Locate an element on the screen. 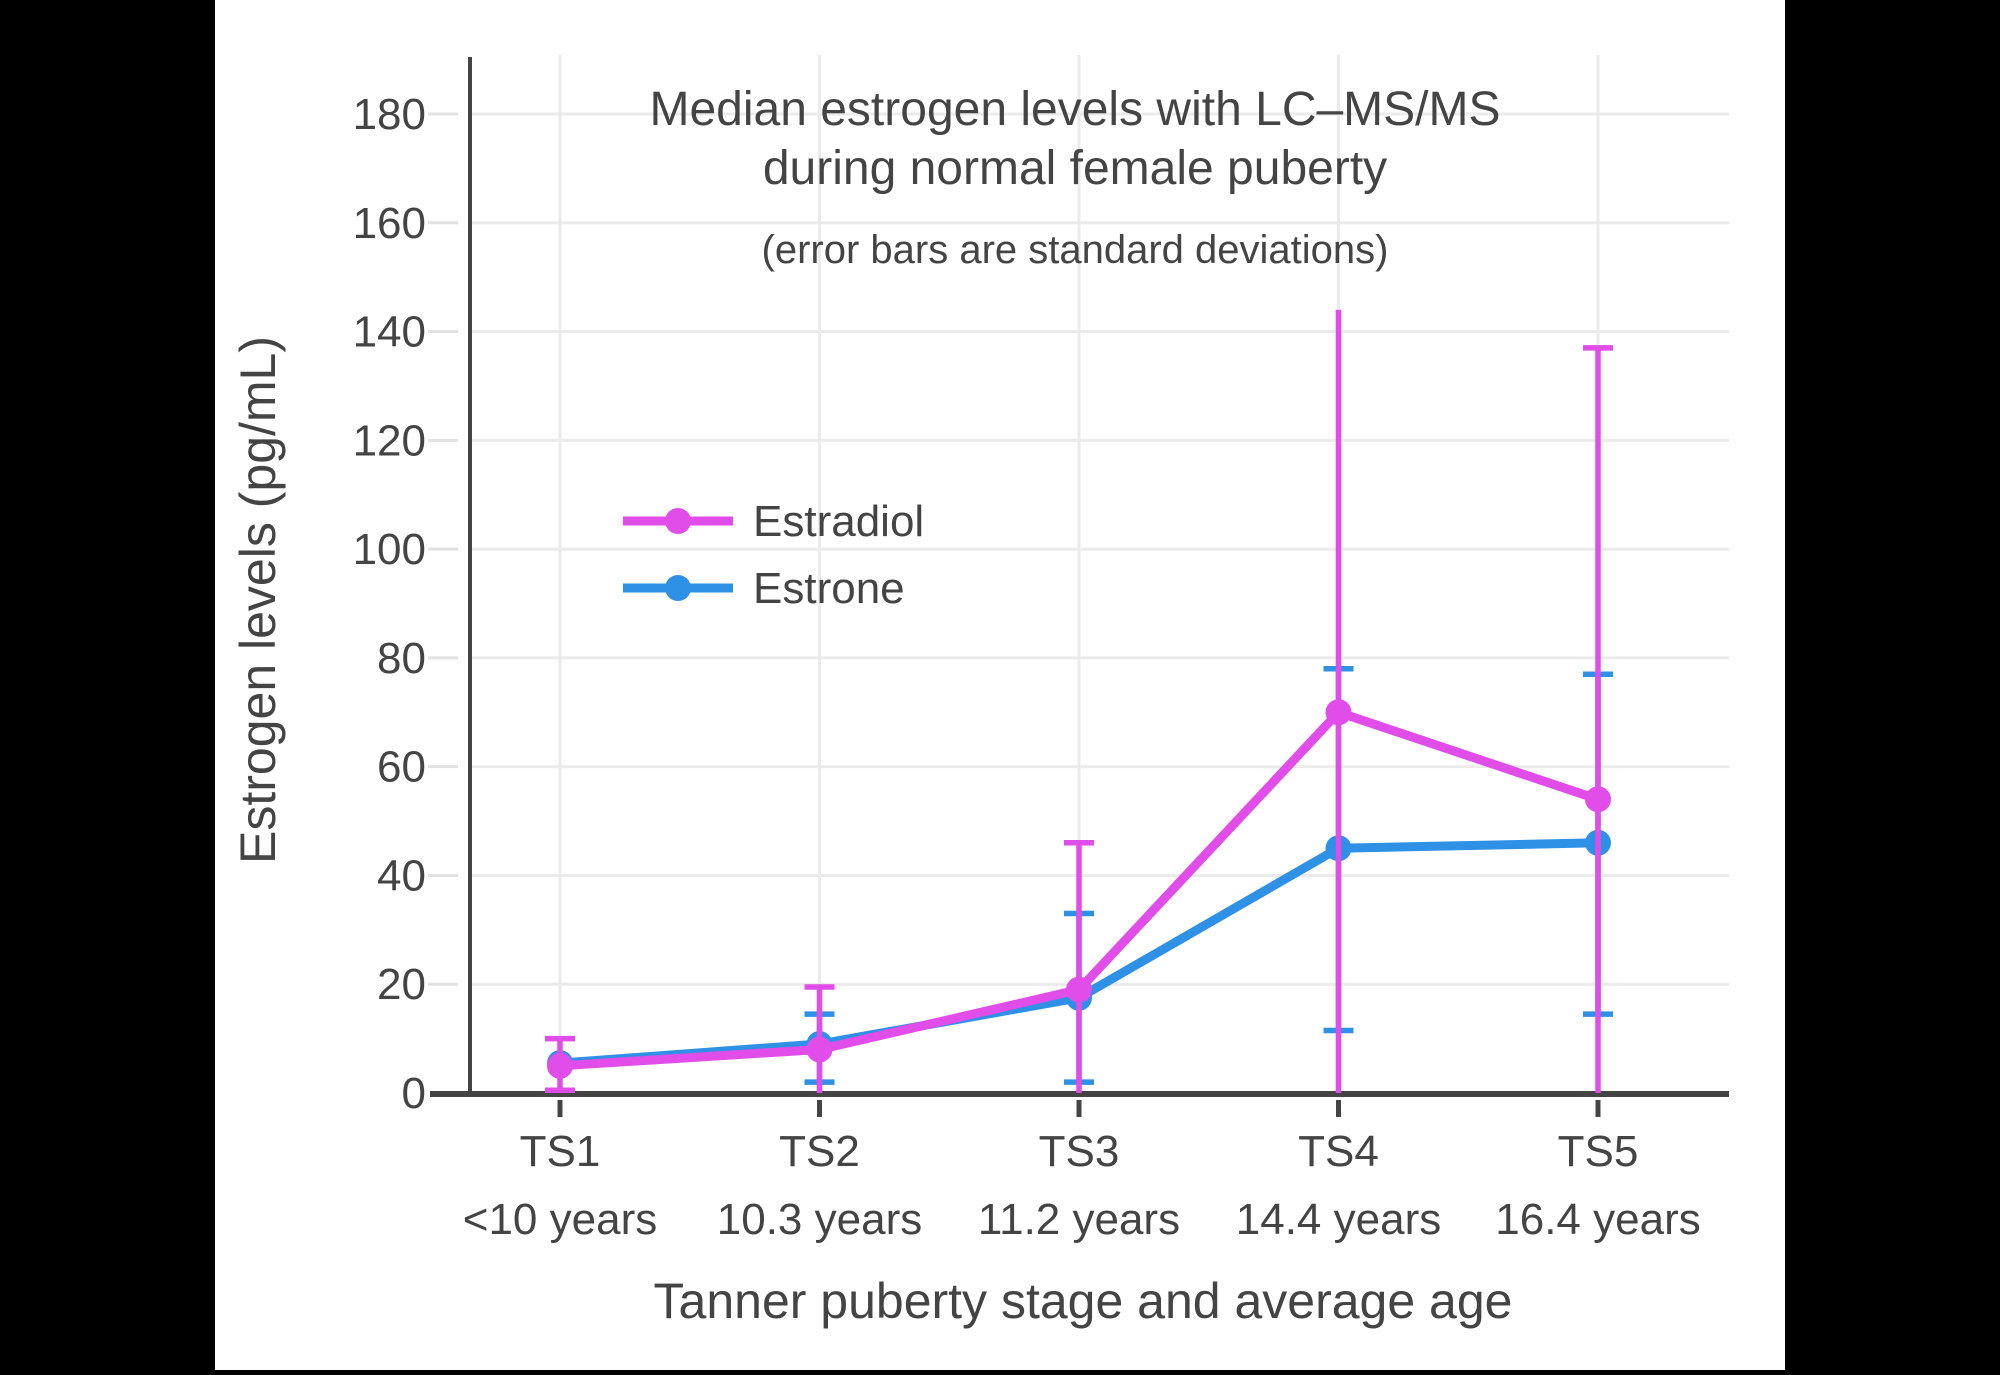 The height and width of the screenshot is (1375, 2000). legend-label-estrone: Estrone is located at coordinates (829, 588).